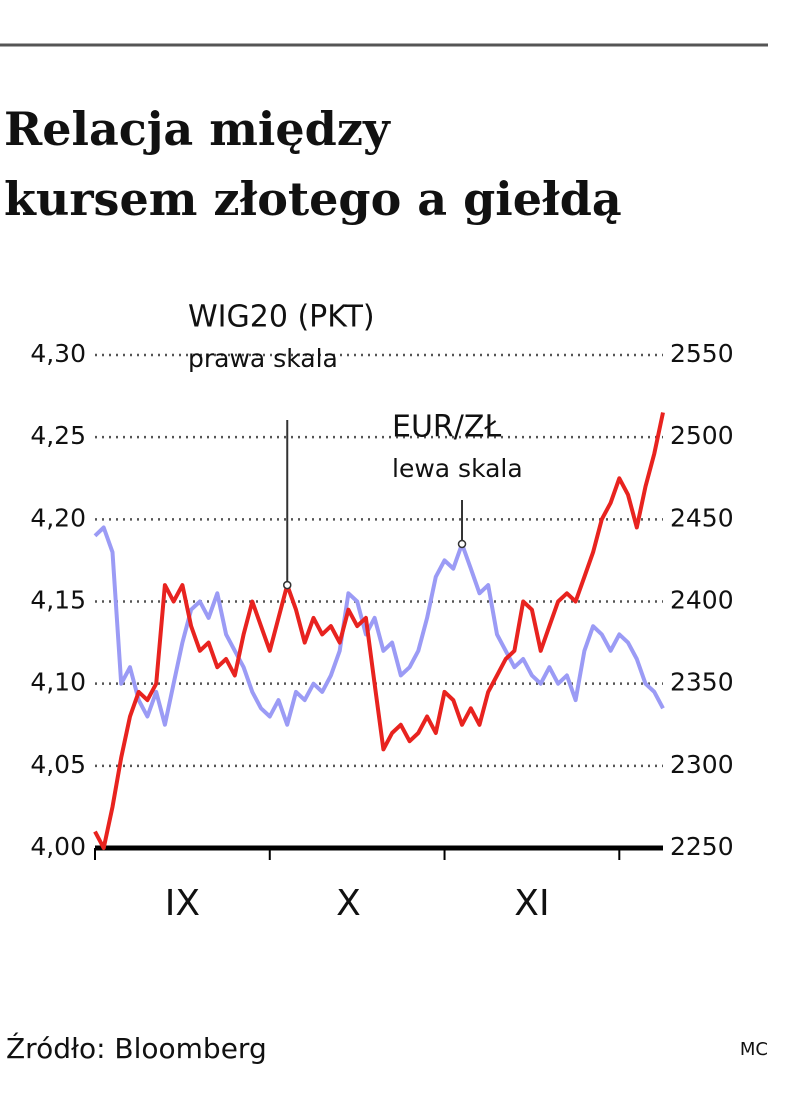 This screenshot has width=805, height=1111. What do you see at coordinates (58, 353) in the screenshot?
I see `y-tick-label: 4,30` at bounding box center [58, 353].